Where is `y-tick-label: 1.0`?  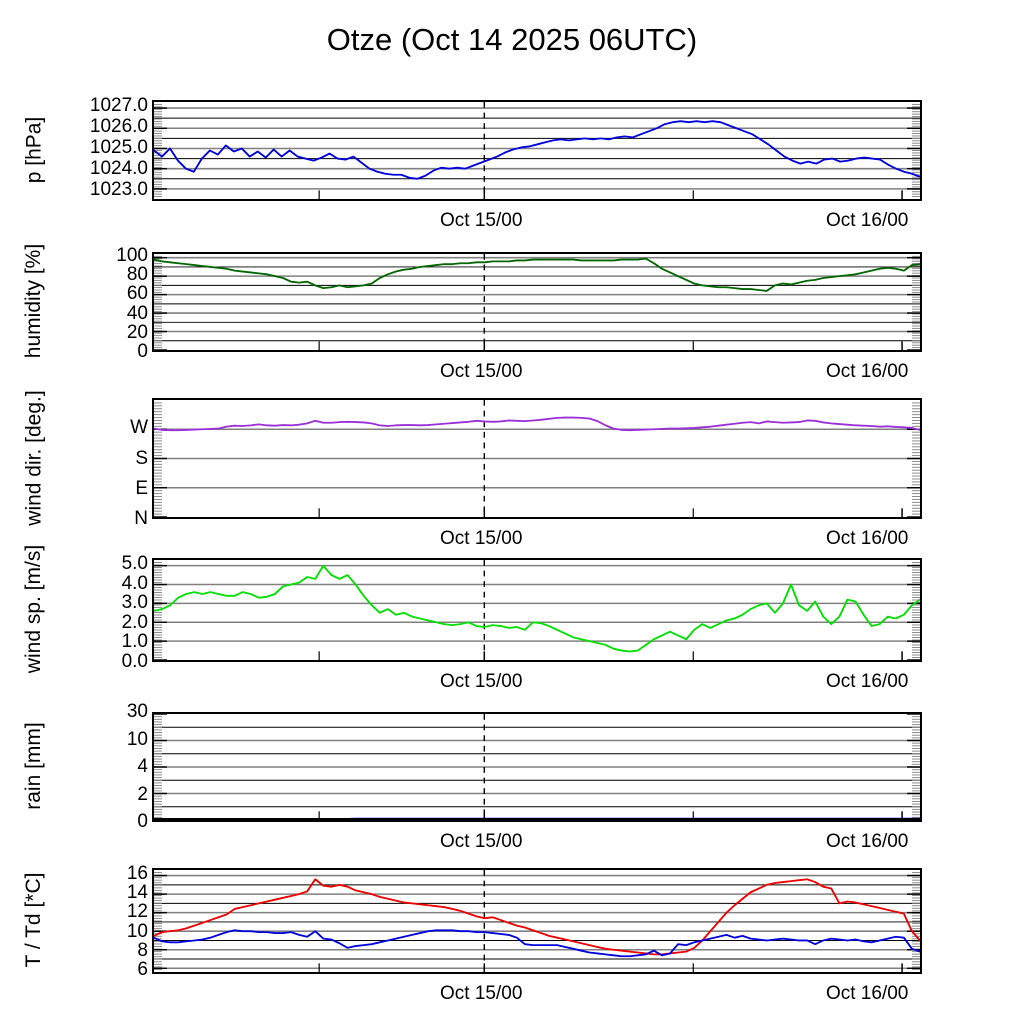
y-tick-label: 1.0 is located at coordinates (134, 642).